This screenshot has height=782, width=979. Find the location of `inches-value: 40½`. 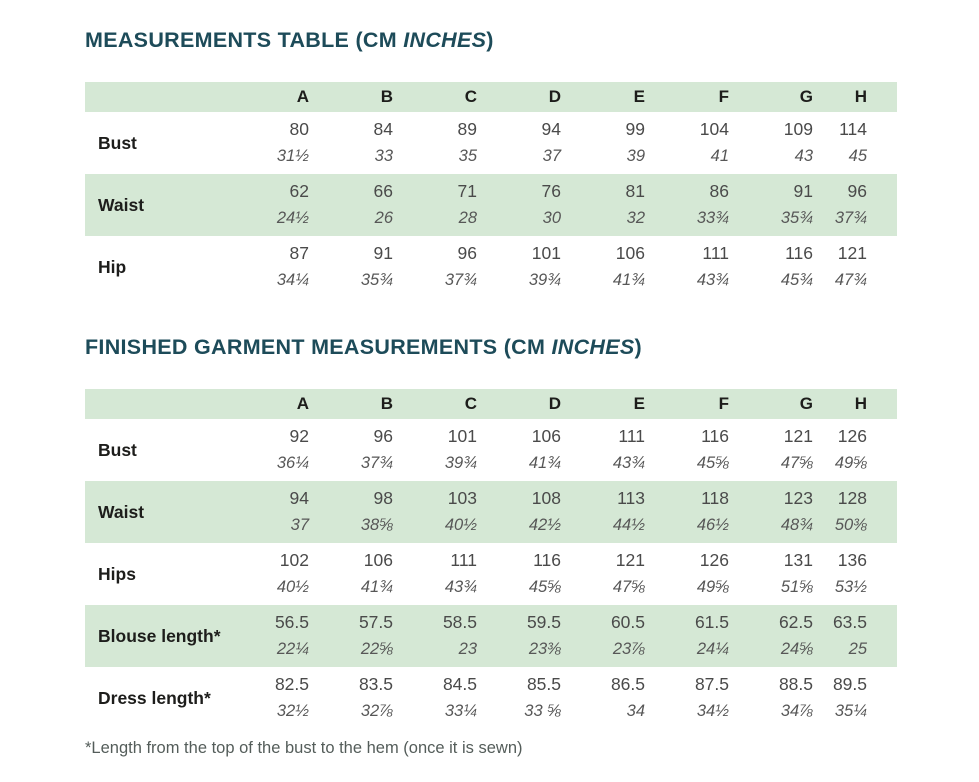

inches-value: 40½ is located at coordinates (292, 587).